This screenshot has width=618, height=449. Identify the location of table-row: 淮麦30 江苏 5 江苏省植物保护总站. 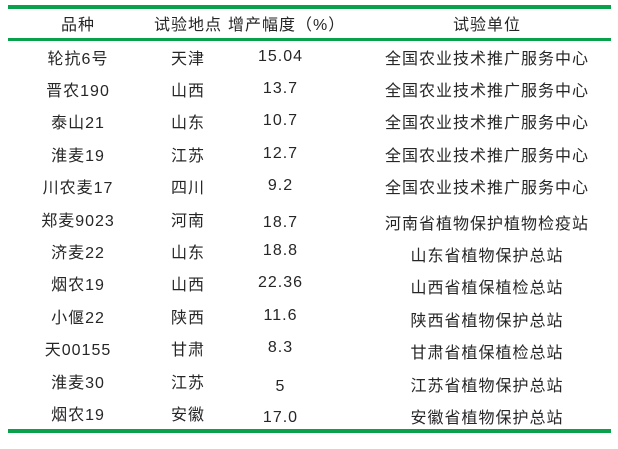
(309, 380).